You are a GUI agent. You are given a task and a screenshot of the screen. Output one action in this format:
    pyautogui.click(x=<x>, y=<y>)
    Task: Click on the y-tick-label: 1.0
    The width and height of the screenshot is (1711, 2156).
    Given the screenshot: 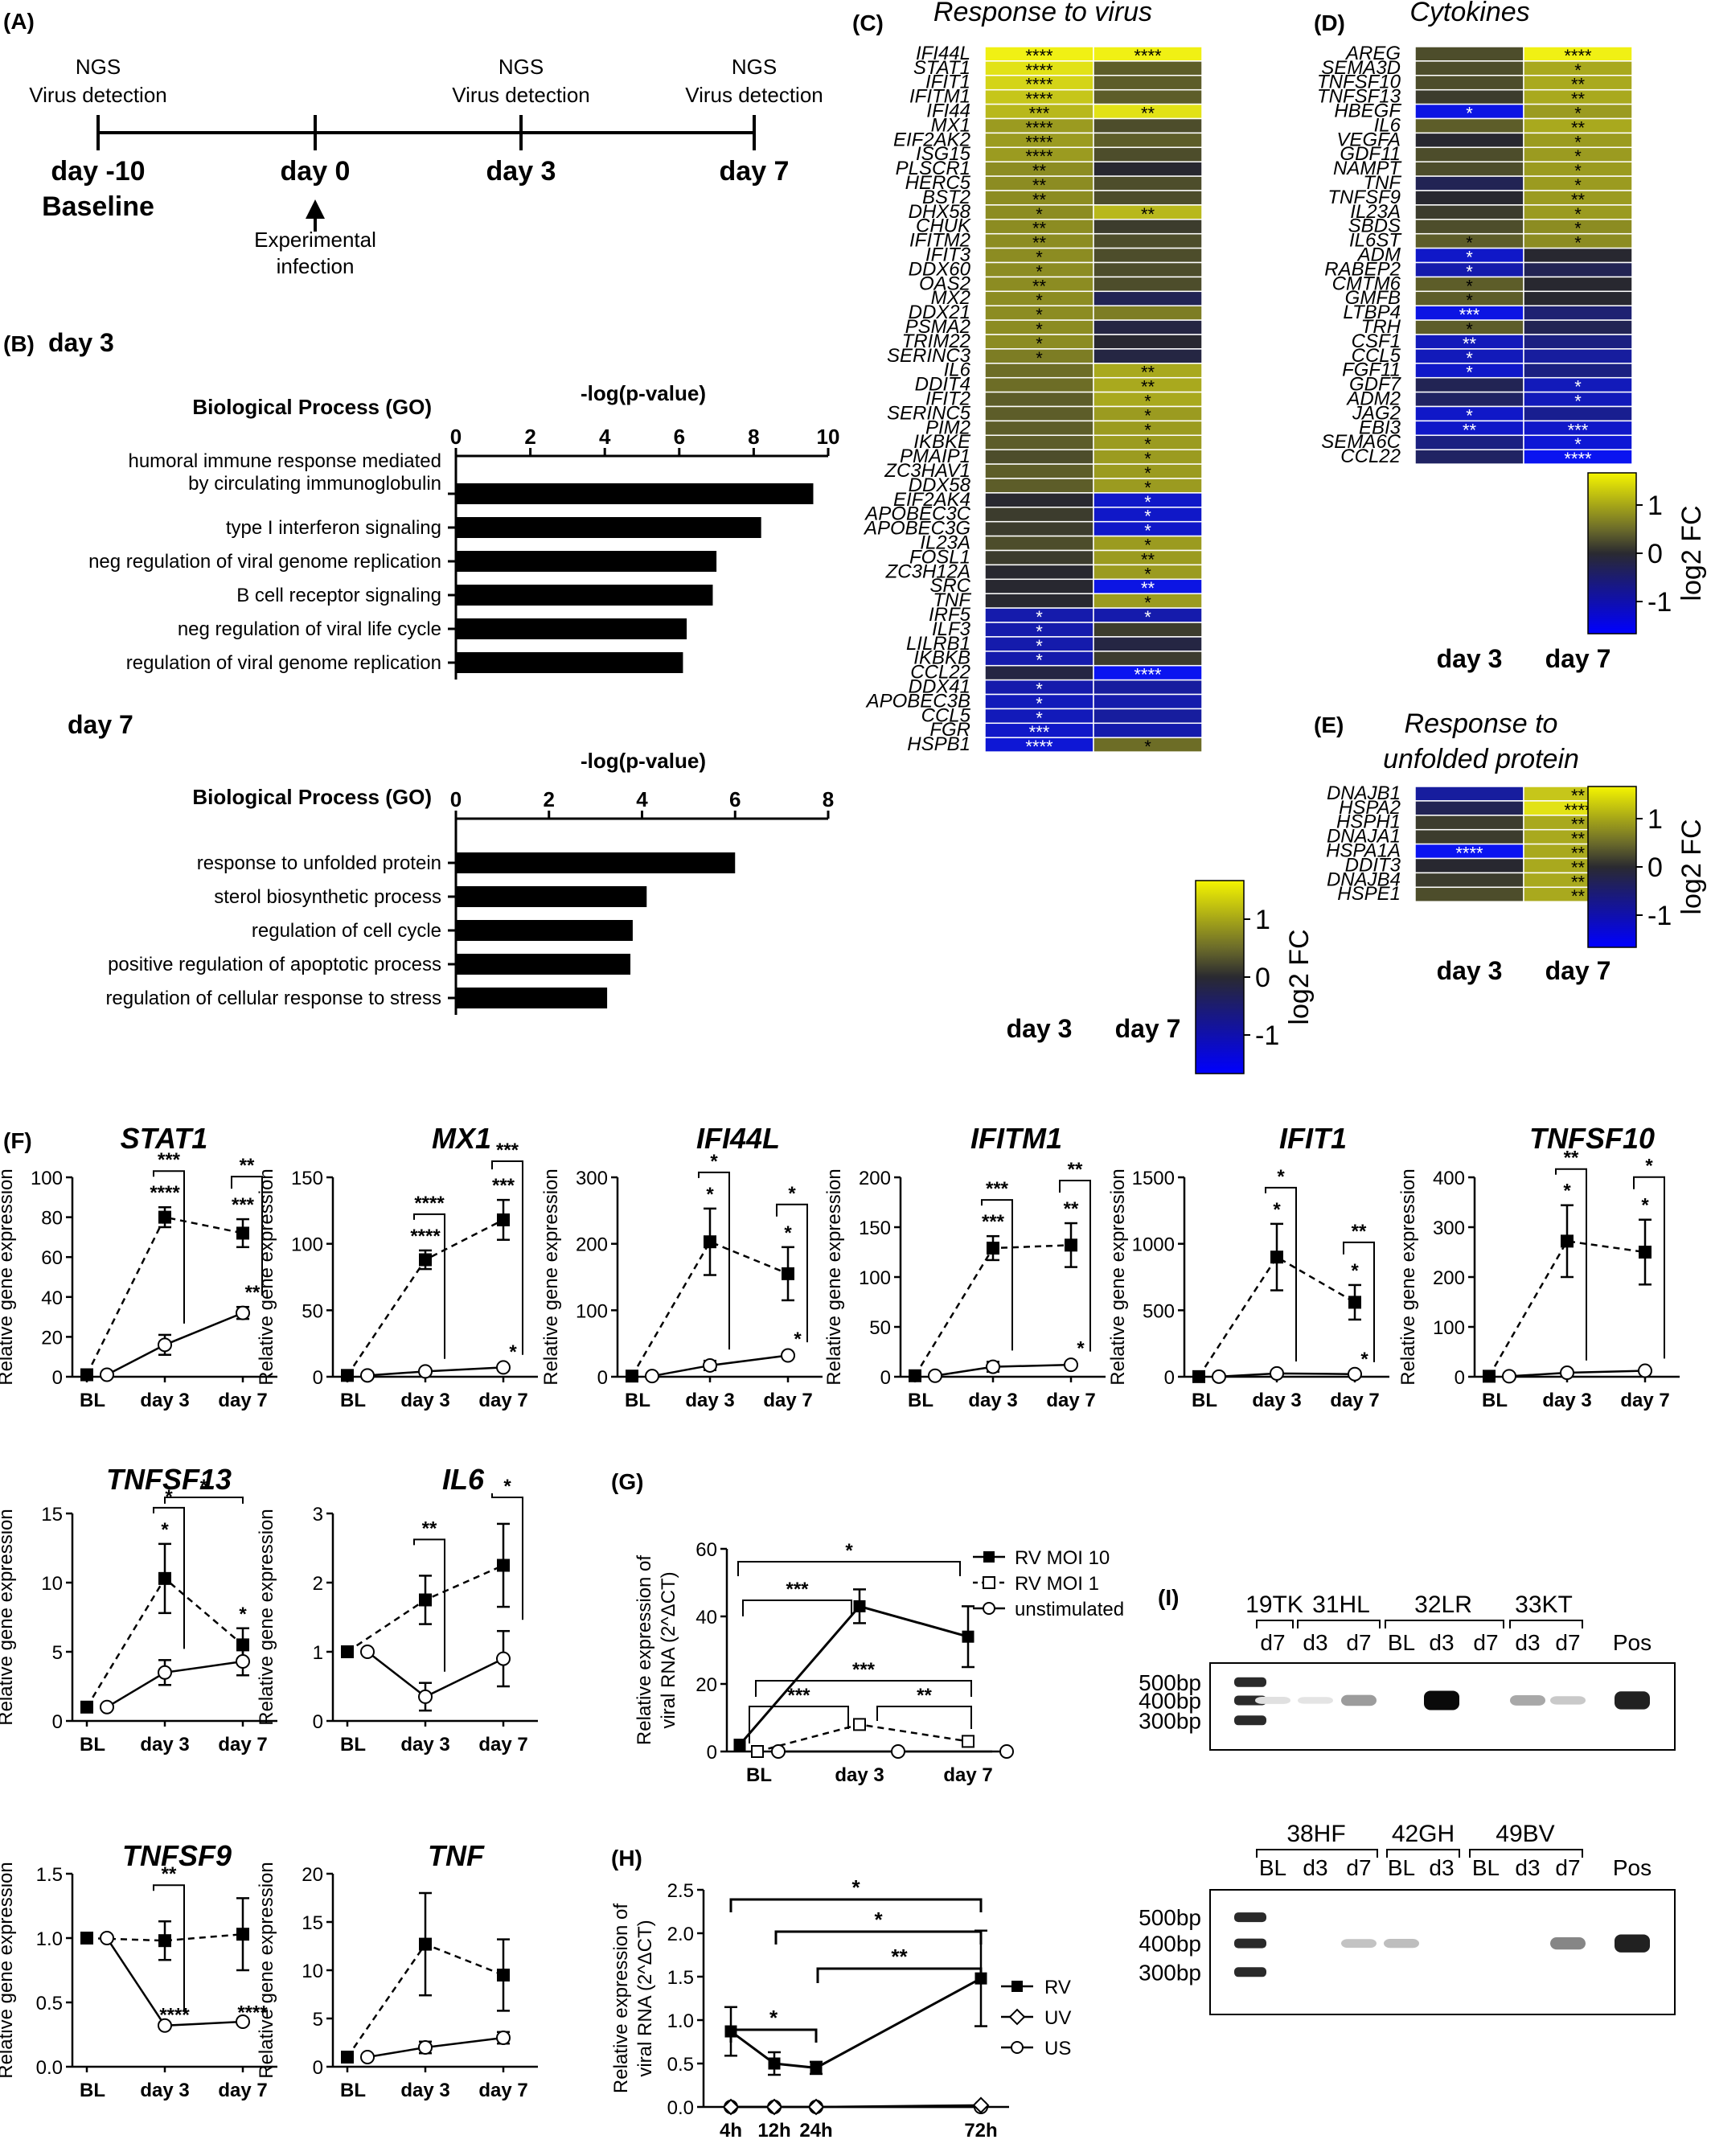 What is the action you would take?
    pyautogui.click(x=680, y=2021)
    